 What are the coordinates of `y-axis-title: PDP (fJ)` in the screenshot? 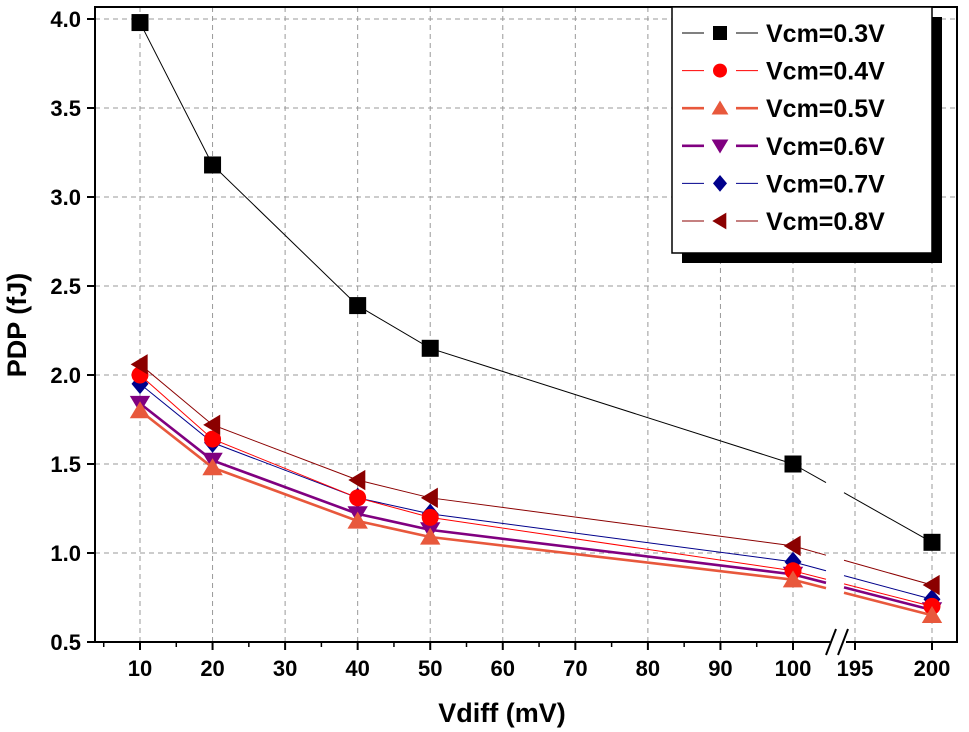 It's located at (17, 325).